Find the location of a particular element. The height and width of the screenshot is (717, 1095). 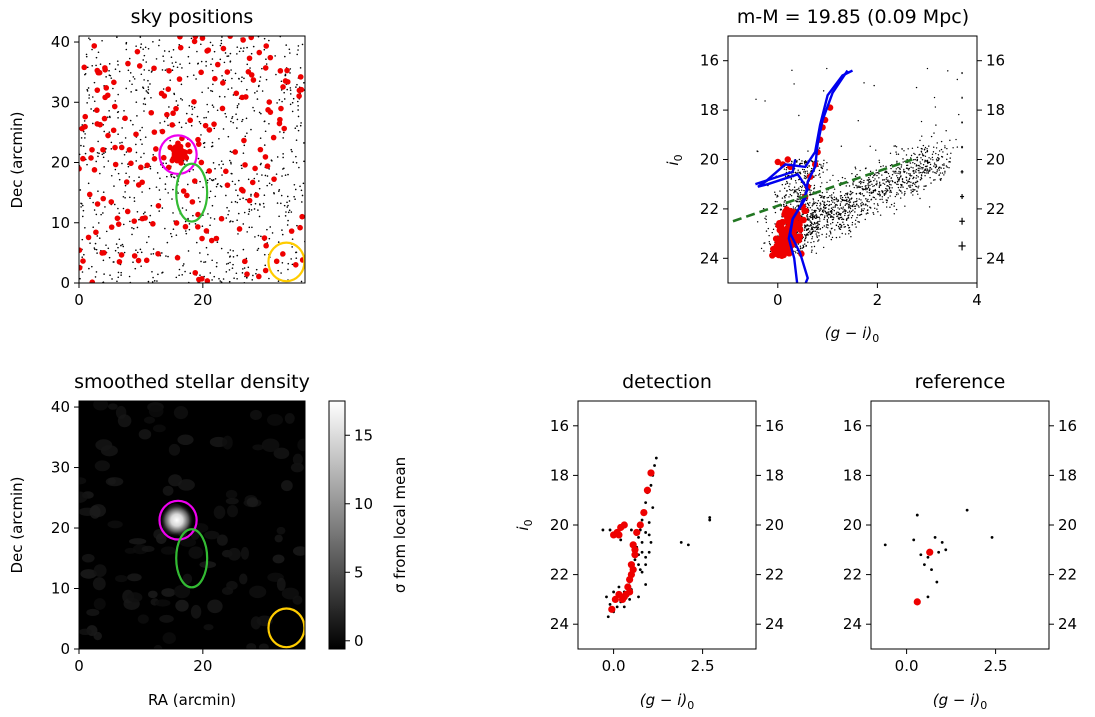

x-tick-label: 2.5 is located at coordinates (996, 666).